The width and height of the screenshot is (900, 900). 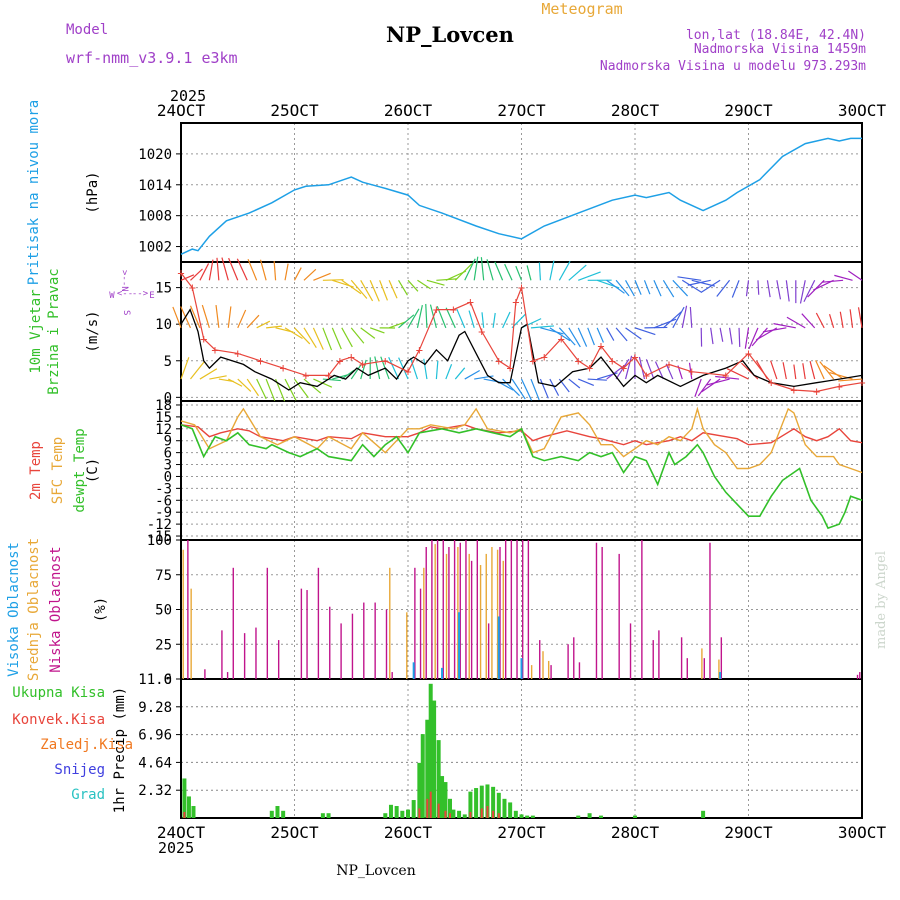 I want to click on panel-label-wind: Brzina i Pravac, so click(x=54, y=331).